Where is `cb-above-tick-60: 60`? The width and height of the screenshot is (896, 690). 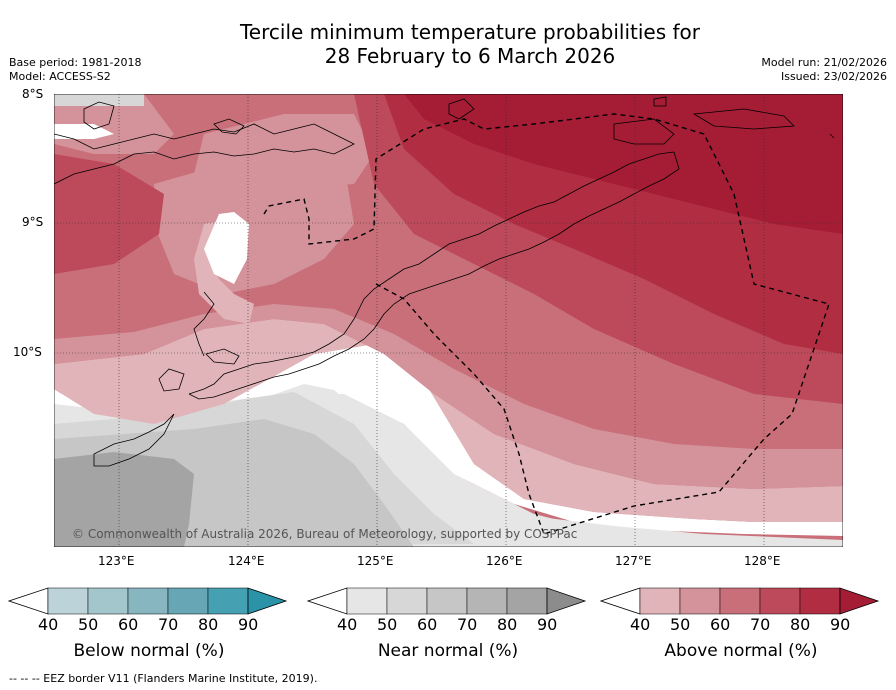 cb-above-tick-60: 60 is located at coordinates (720, 624).